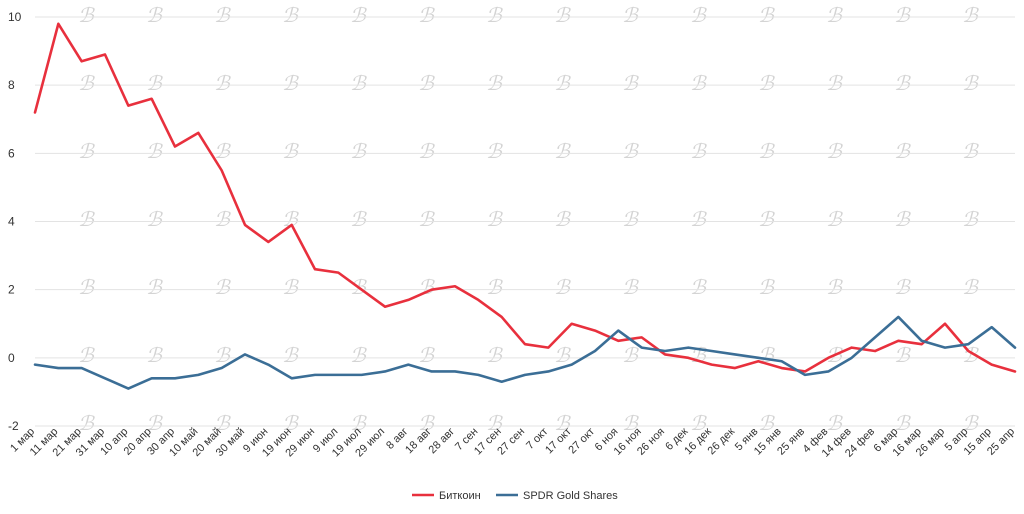 The height and width of the screenshot is (514, 1024). What do you see at coordinates (581, 441) in the screenshot?
I see `x-tick-label: 27 окт` at bounding box center [581, 441].